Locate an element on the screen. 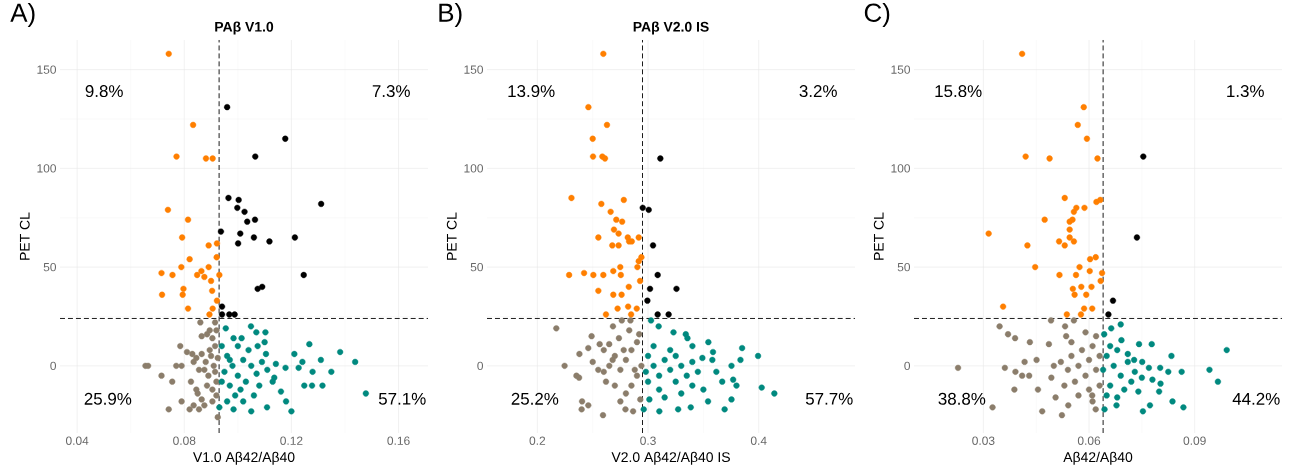  text: A) is located at coordinates (22, 15).